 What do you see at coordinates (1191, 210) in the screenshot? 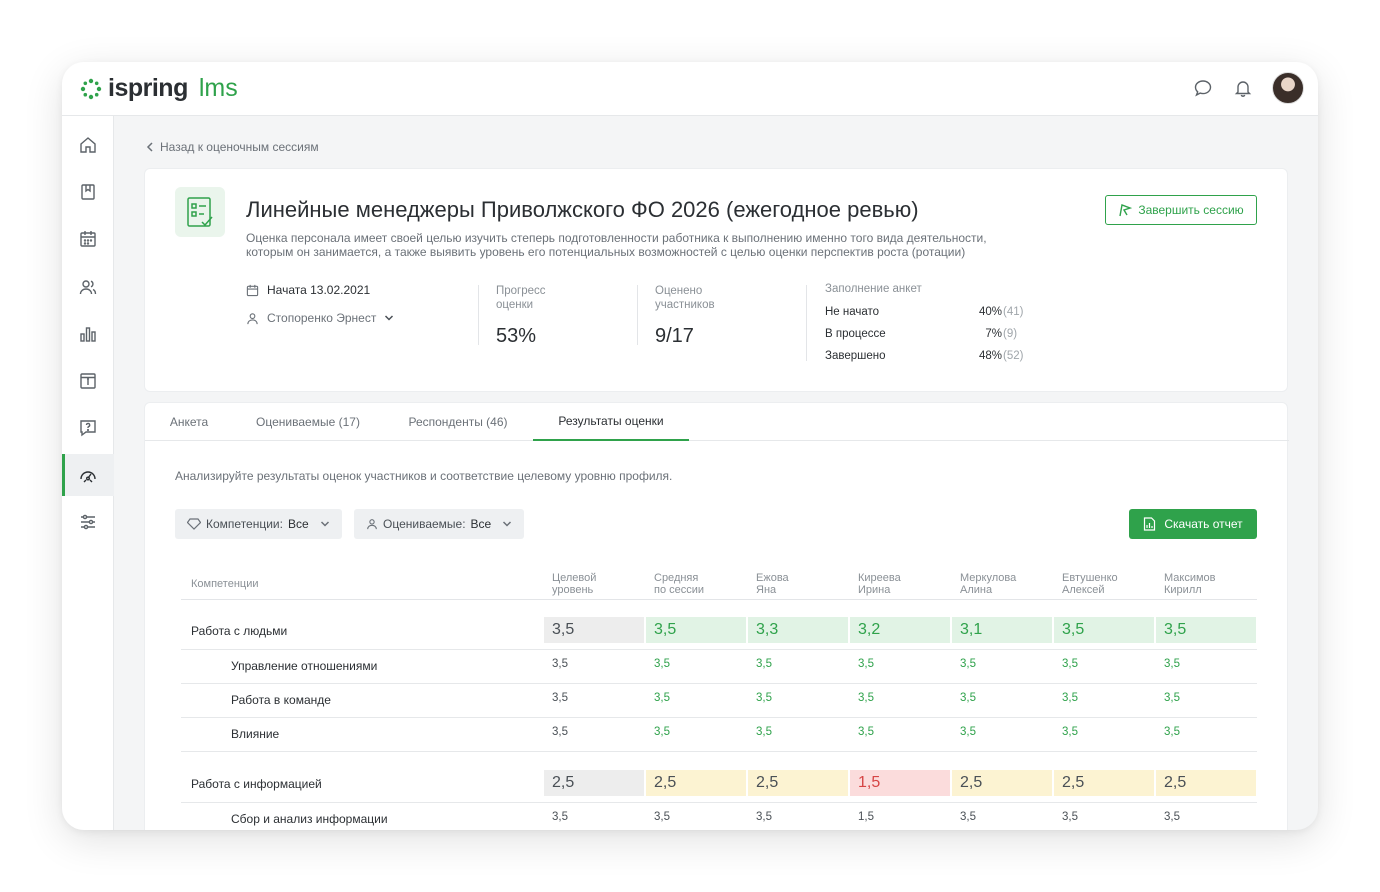
I see `finish-session-label: Завершить сессию` at bounding box center [1191, 210].